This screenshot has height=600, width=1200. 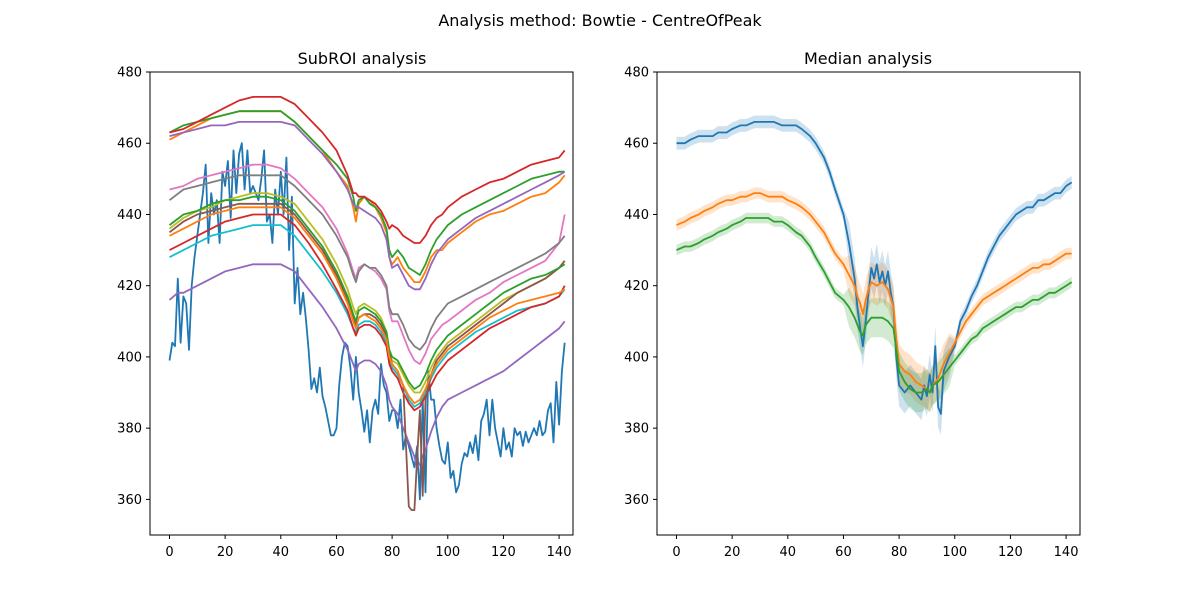 I want to click on median-xtick-label: 80, so click(x=899, y=552).